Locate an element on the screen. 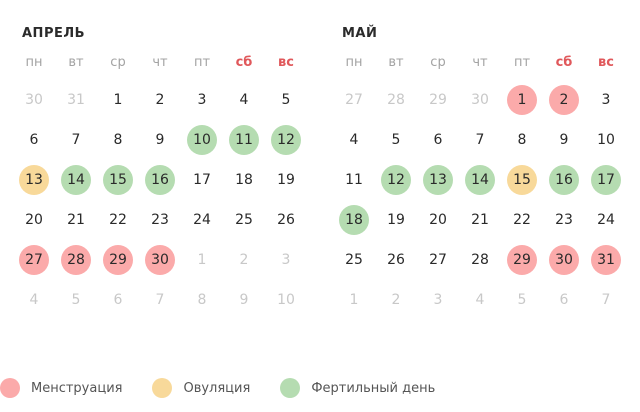 The width and height of the screenshot is (640, 412). day-number: 12 is located at coordinates (286, 140).